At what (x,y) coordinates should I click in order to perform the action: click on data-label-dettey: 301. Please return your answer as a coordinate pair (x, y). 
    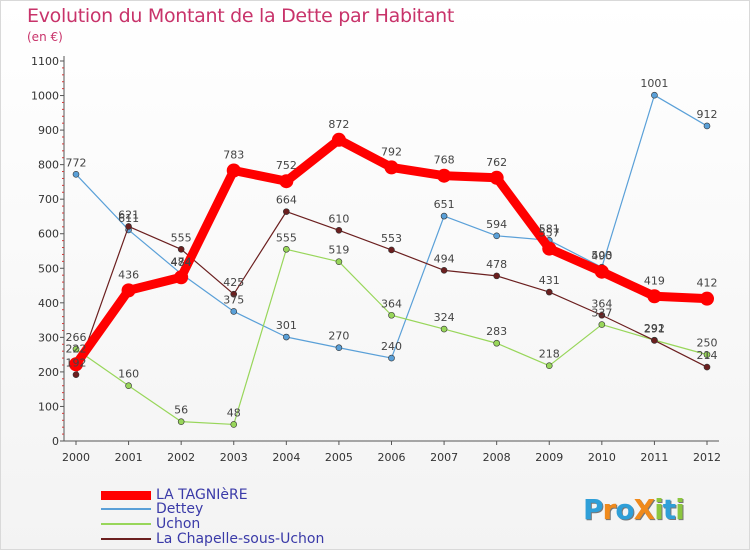
    Looking at the image, I should click on (286, 325).